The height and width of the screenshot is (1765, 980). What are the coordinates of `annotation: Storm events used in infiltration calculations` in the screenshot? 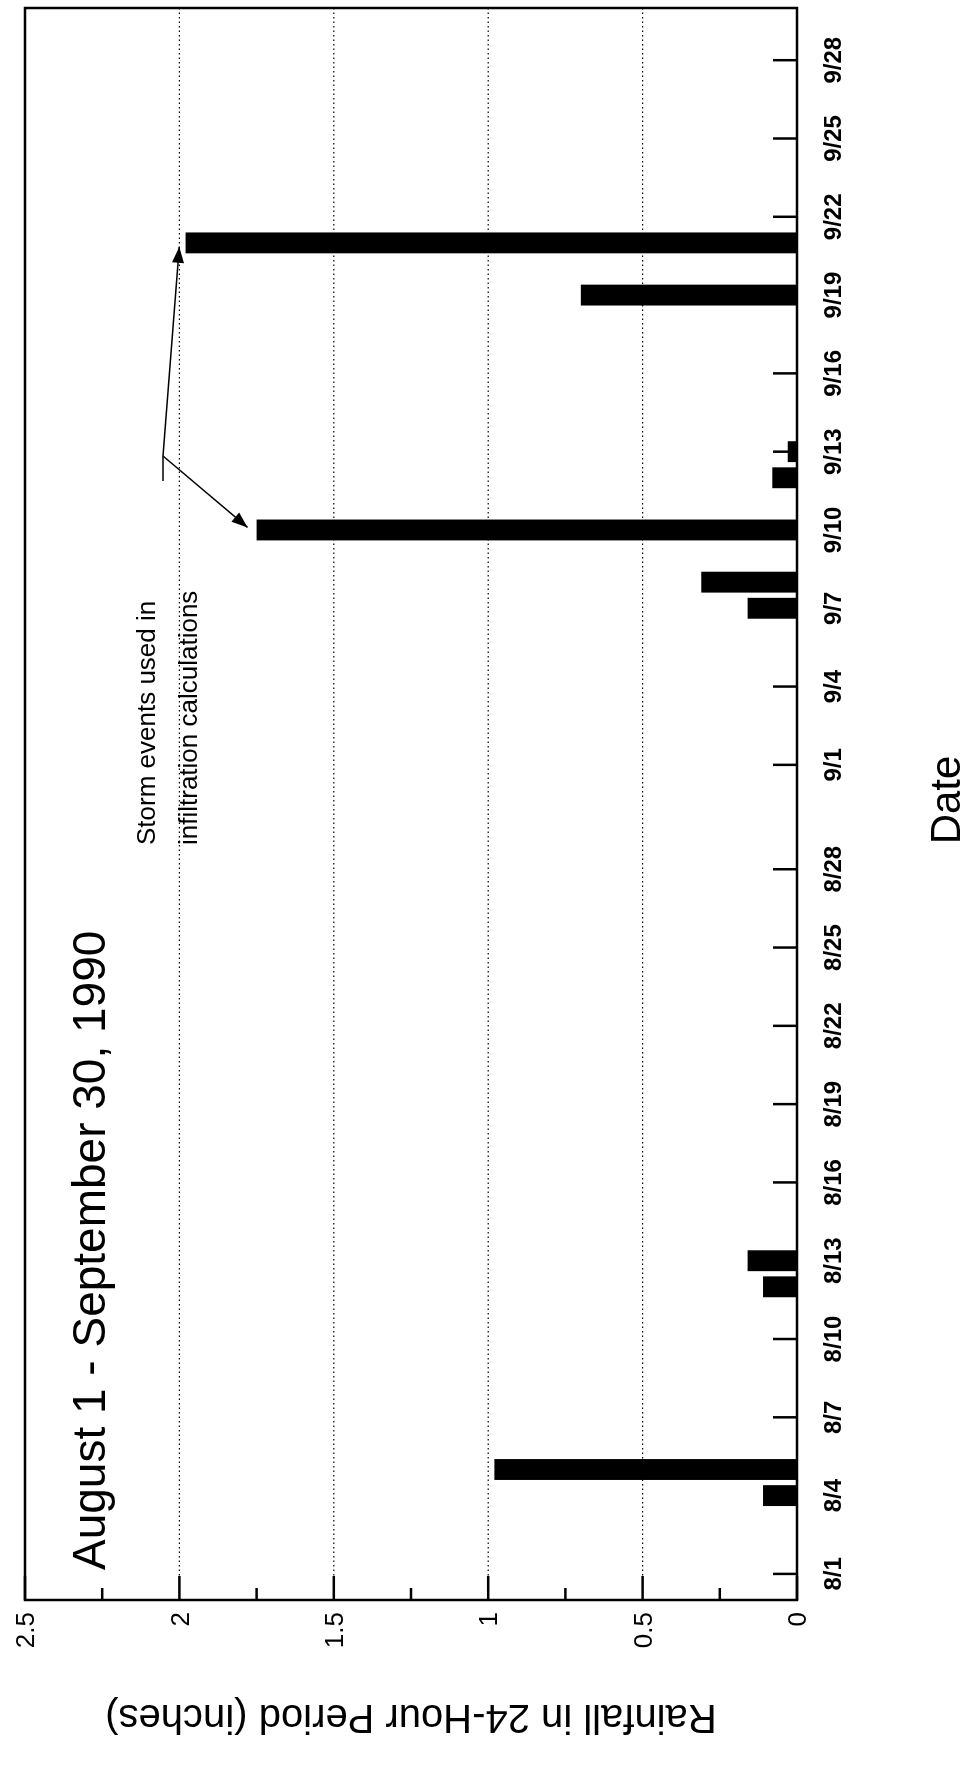 It's located at (167, 717).